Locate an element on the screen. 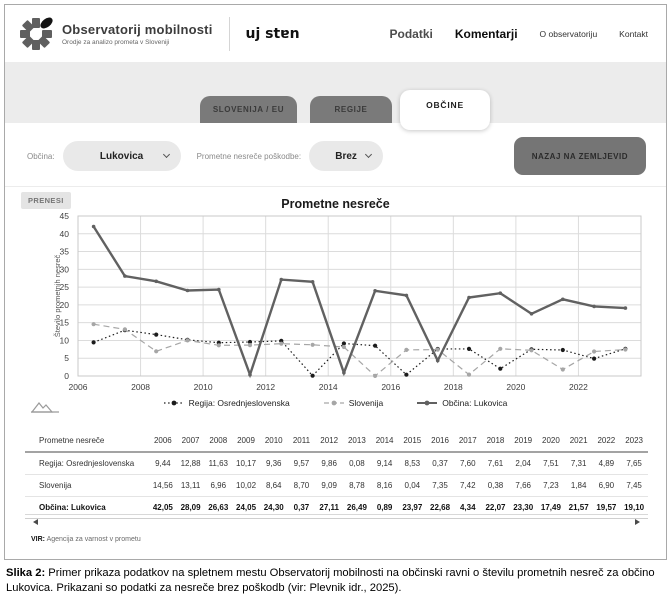 This screenshot has width=672, height=604. svg-text: 35 is located at coordinates (65, 252).